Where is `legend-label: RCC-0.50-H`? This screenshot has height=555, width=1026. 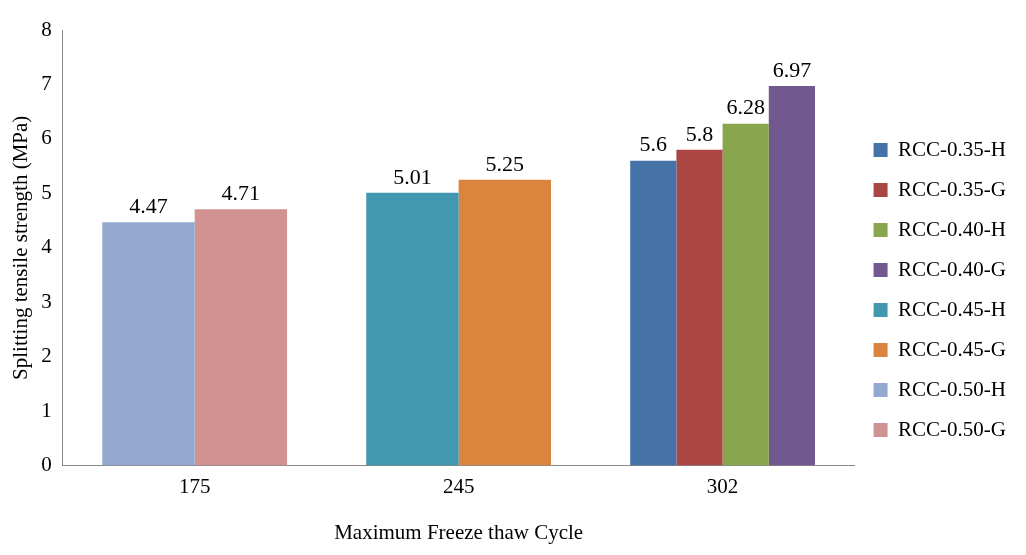
legend-label: RCC-0.50-H is located at coordinates (952, 388).